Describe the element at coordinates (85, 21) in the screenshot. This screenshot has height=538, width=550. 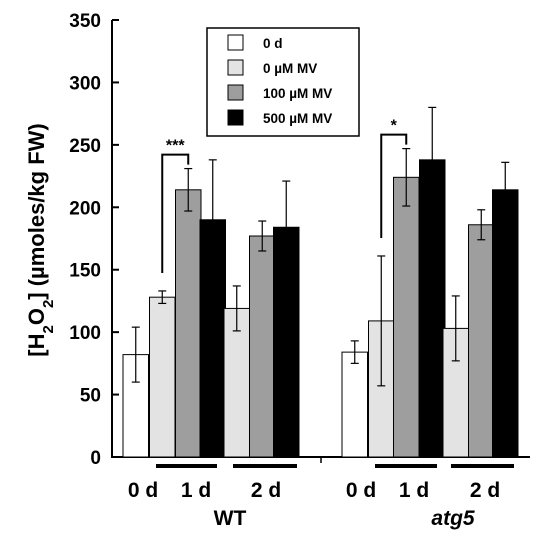
I see `y-tick-label: 350` at that location.